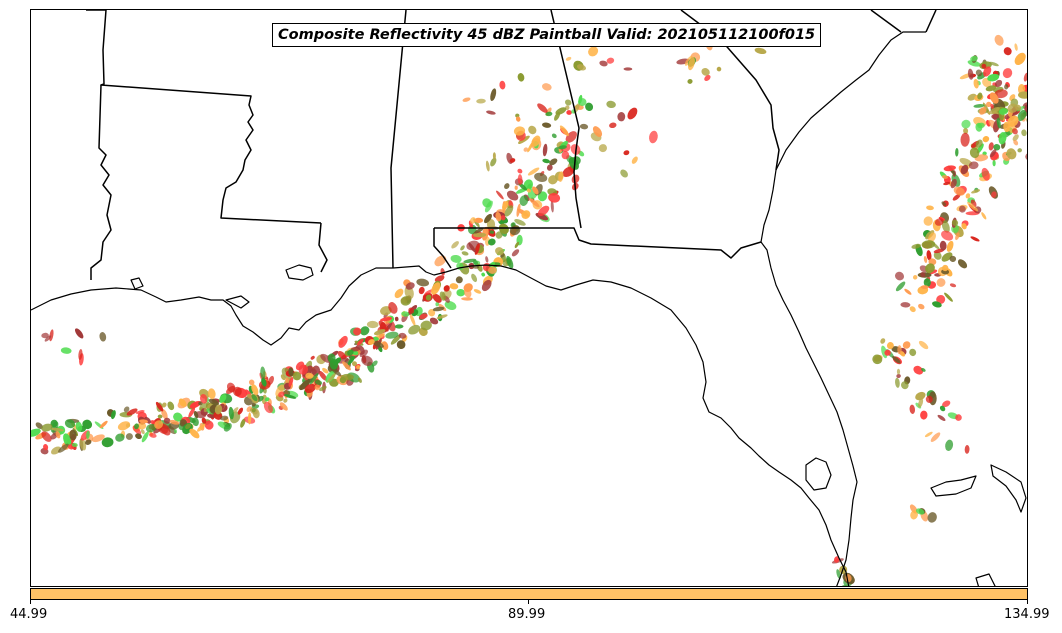 The image size is (1062, 633). I want to click on colorbar, so click(529, 594).